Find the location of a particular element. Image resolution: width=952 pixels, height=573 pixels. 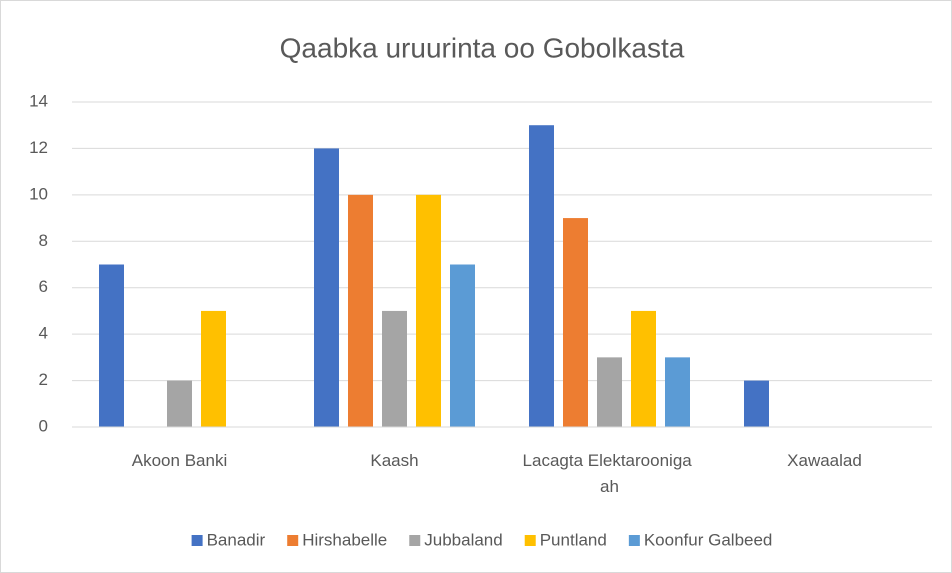

y-tick-label: 8 is located at coordinates (43, 240).